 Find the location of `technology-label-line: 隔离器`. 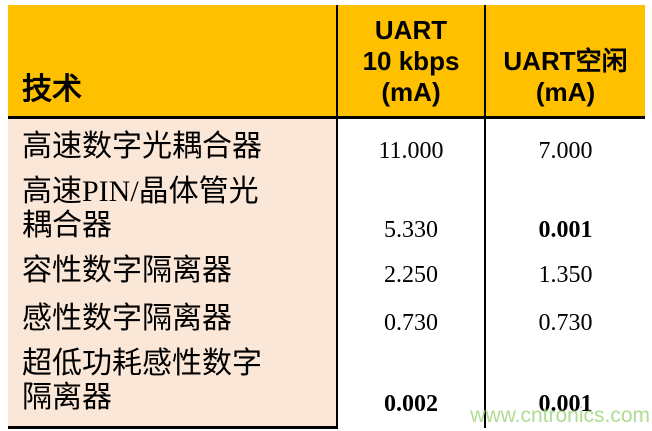

technology-label-line: 隔离器 is located at coordinates (67, 397).